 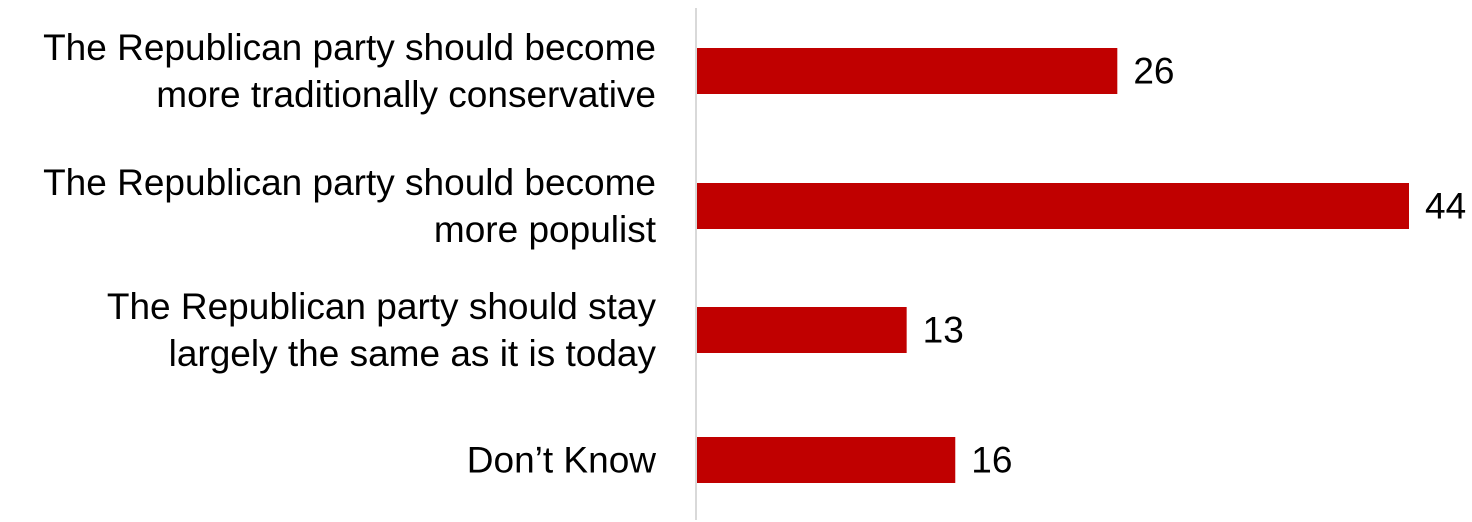 What do you see at coordinates (561, 460) in the screenshot?
I see `category-label-4: Don’t Know` at bounding box center [561, 460].